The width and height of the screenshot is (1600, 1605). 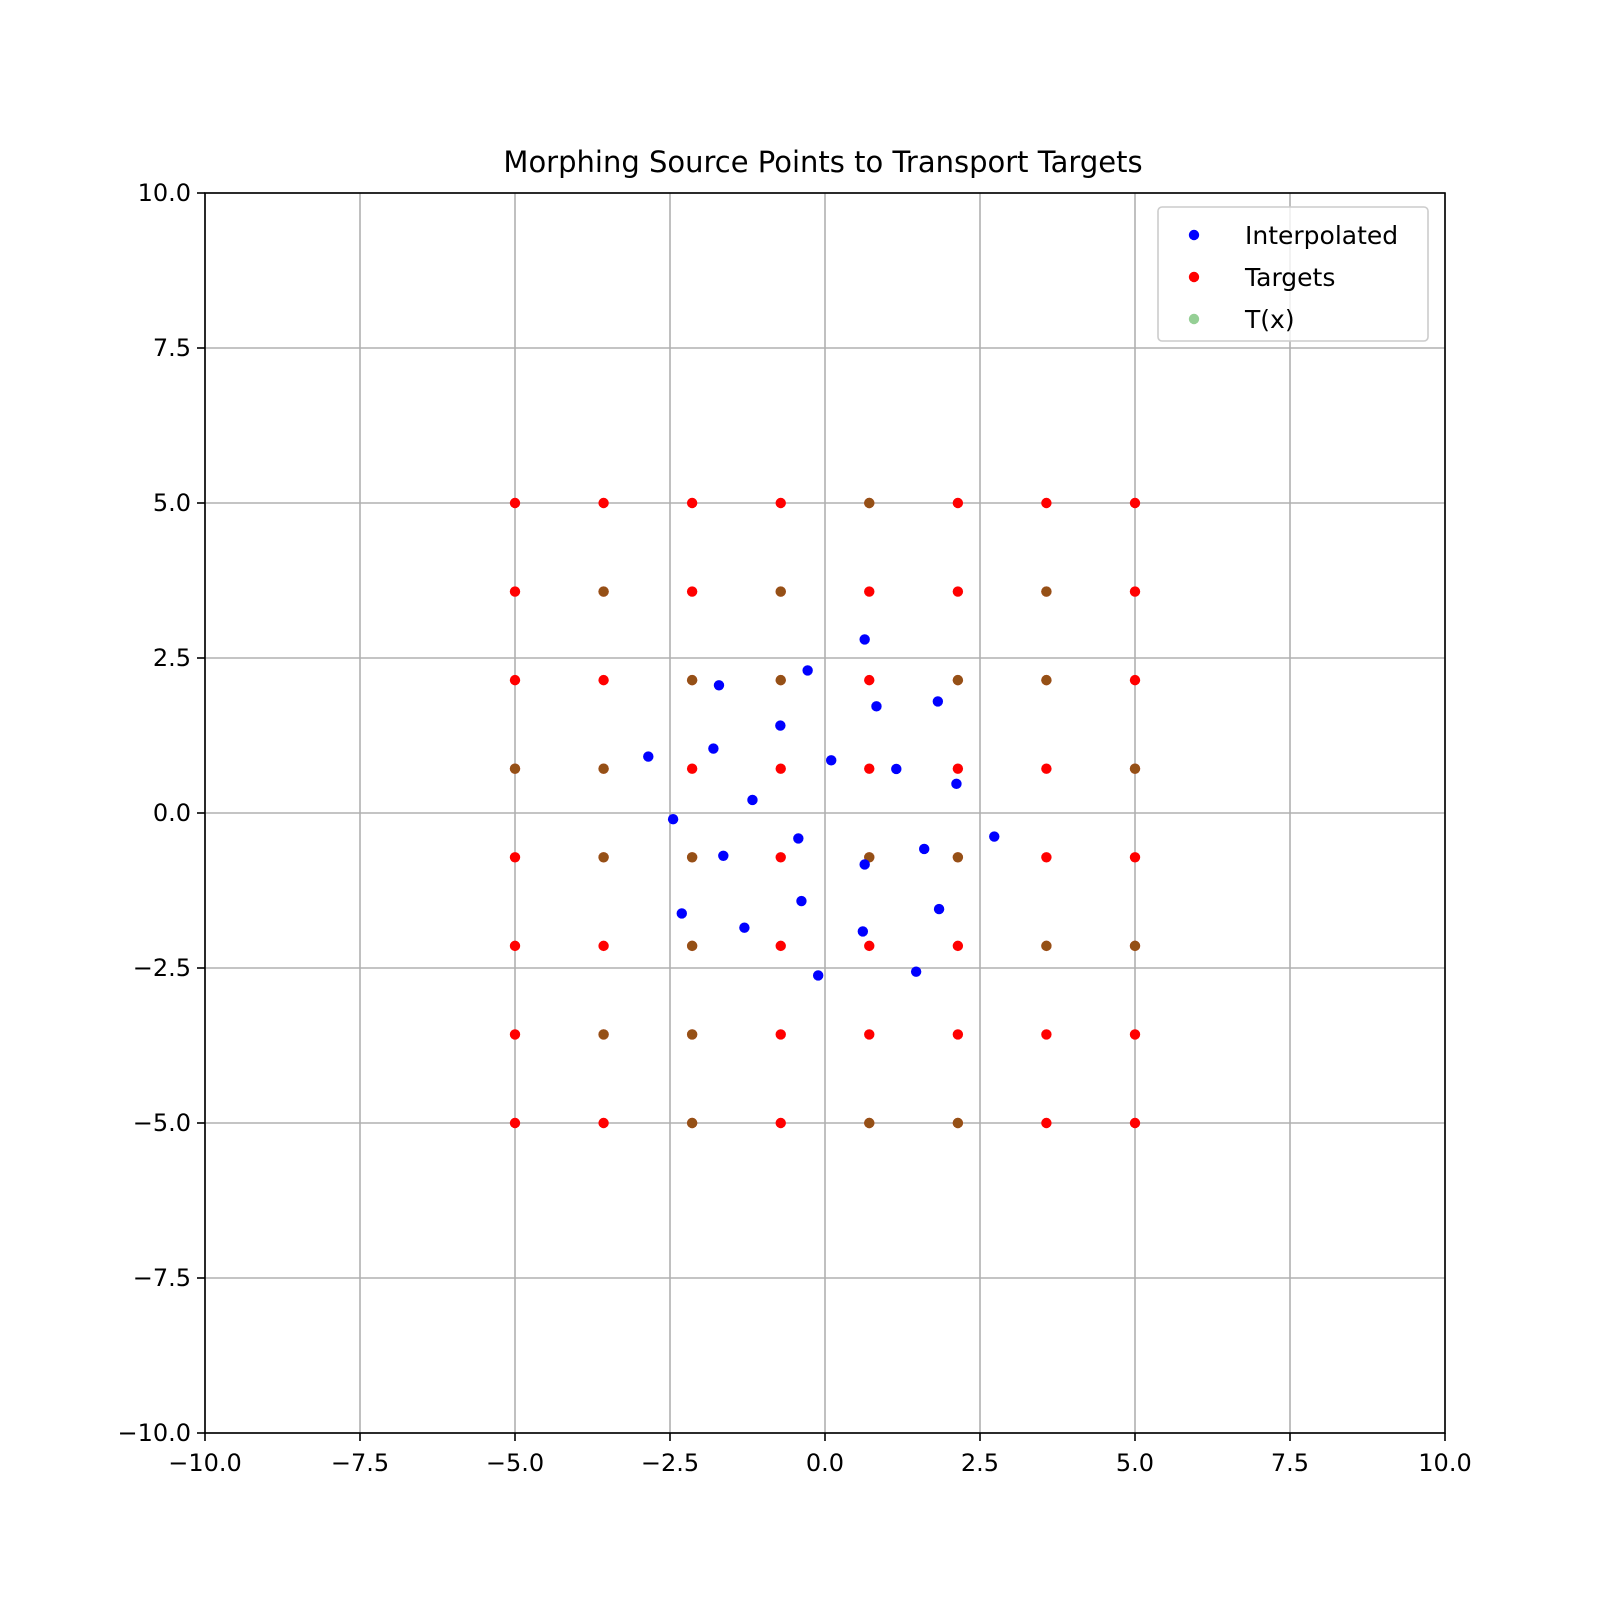 What do you see at coordinates (164, 193) in the screenshot?
I see `y-tick-label: 10.0` at bounding box center [164, 193].